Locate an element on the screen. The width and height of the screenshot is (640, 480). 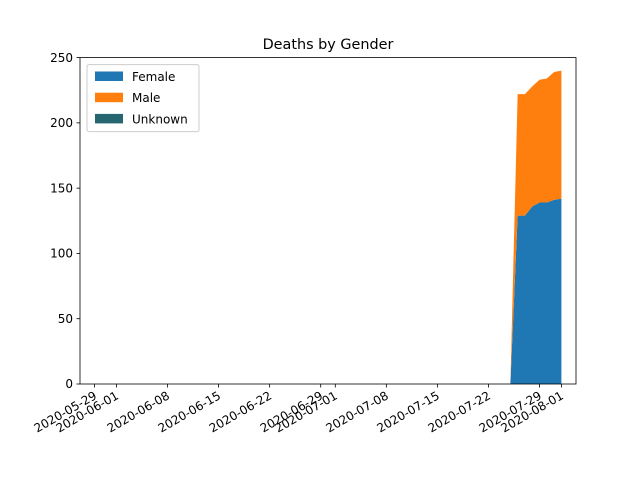
legend-swatch-female is located at coordinates (109, 76).